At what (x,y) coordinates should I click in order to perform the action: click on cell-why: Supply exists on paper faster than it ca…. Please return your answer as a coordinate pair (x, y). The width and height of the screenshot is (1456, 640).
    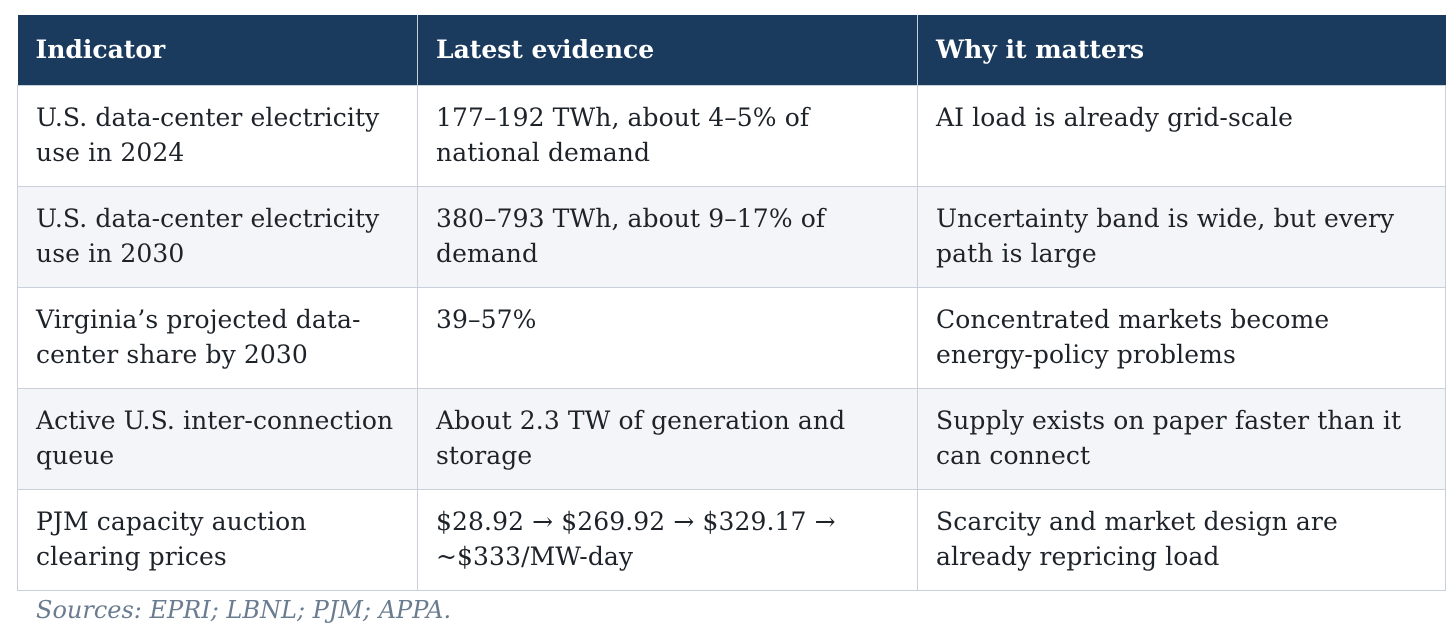
    Looking at the image, I should click on (1181, 438).